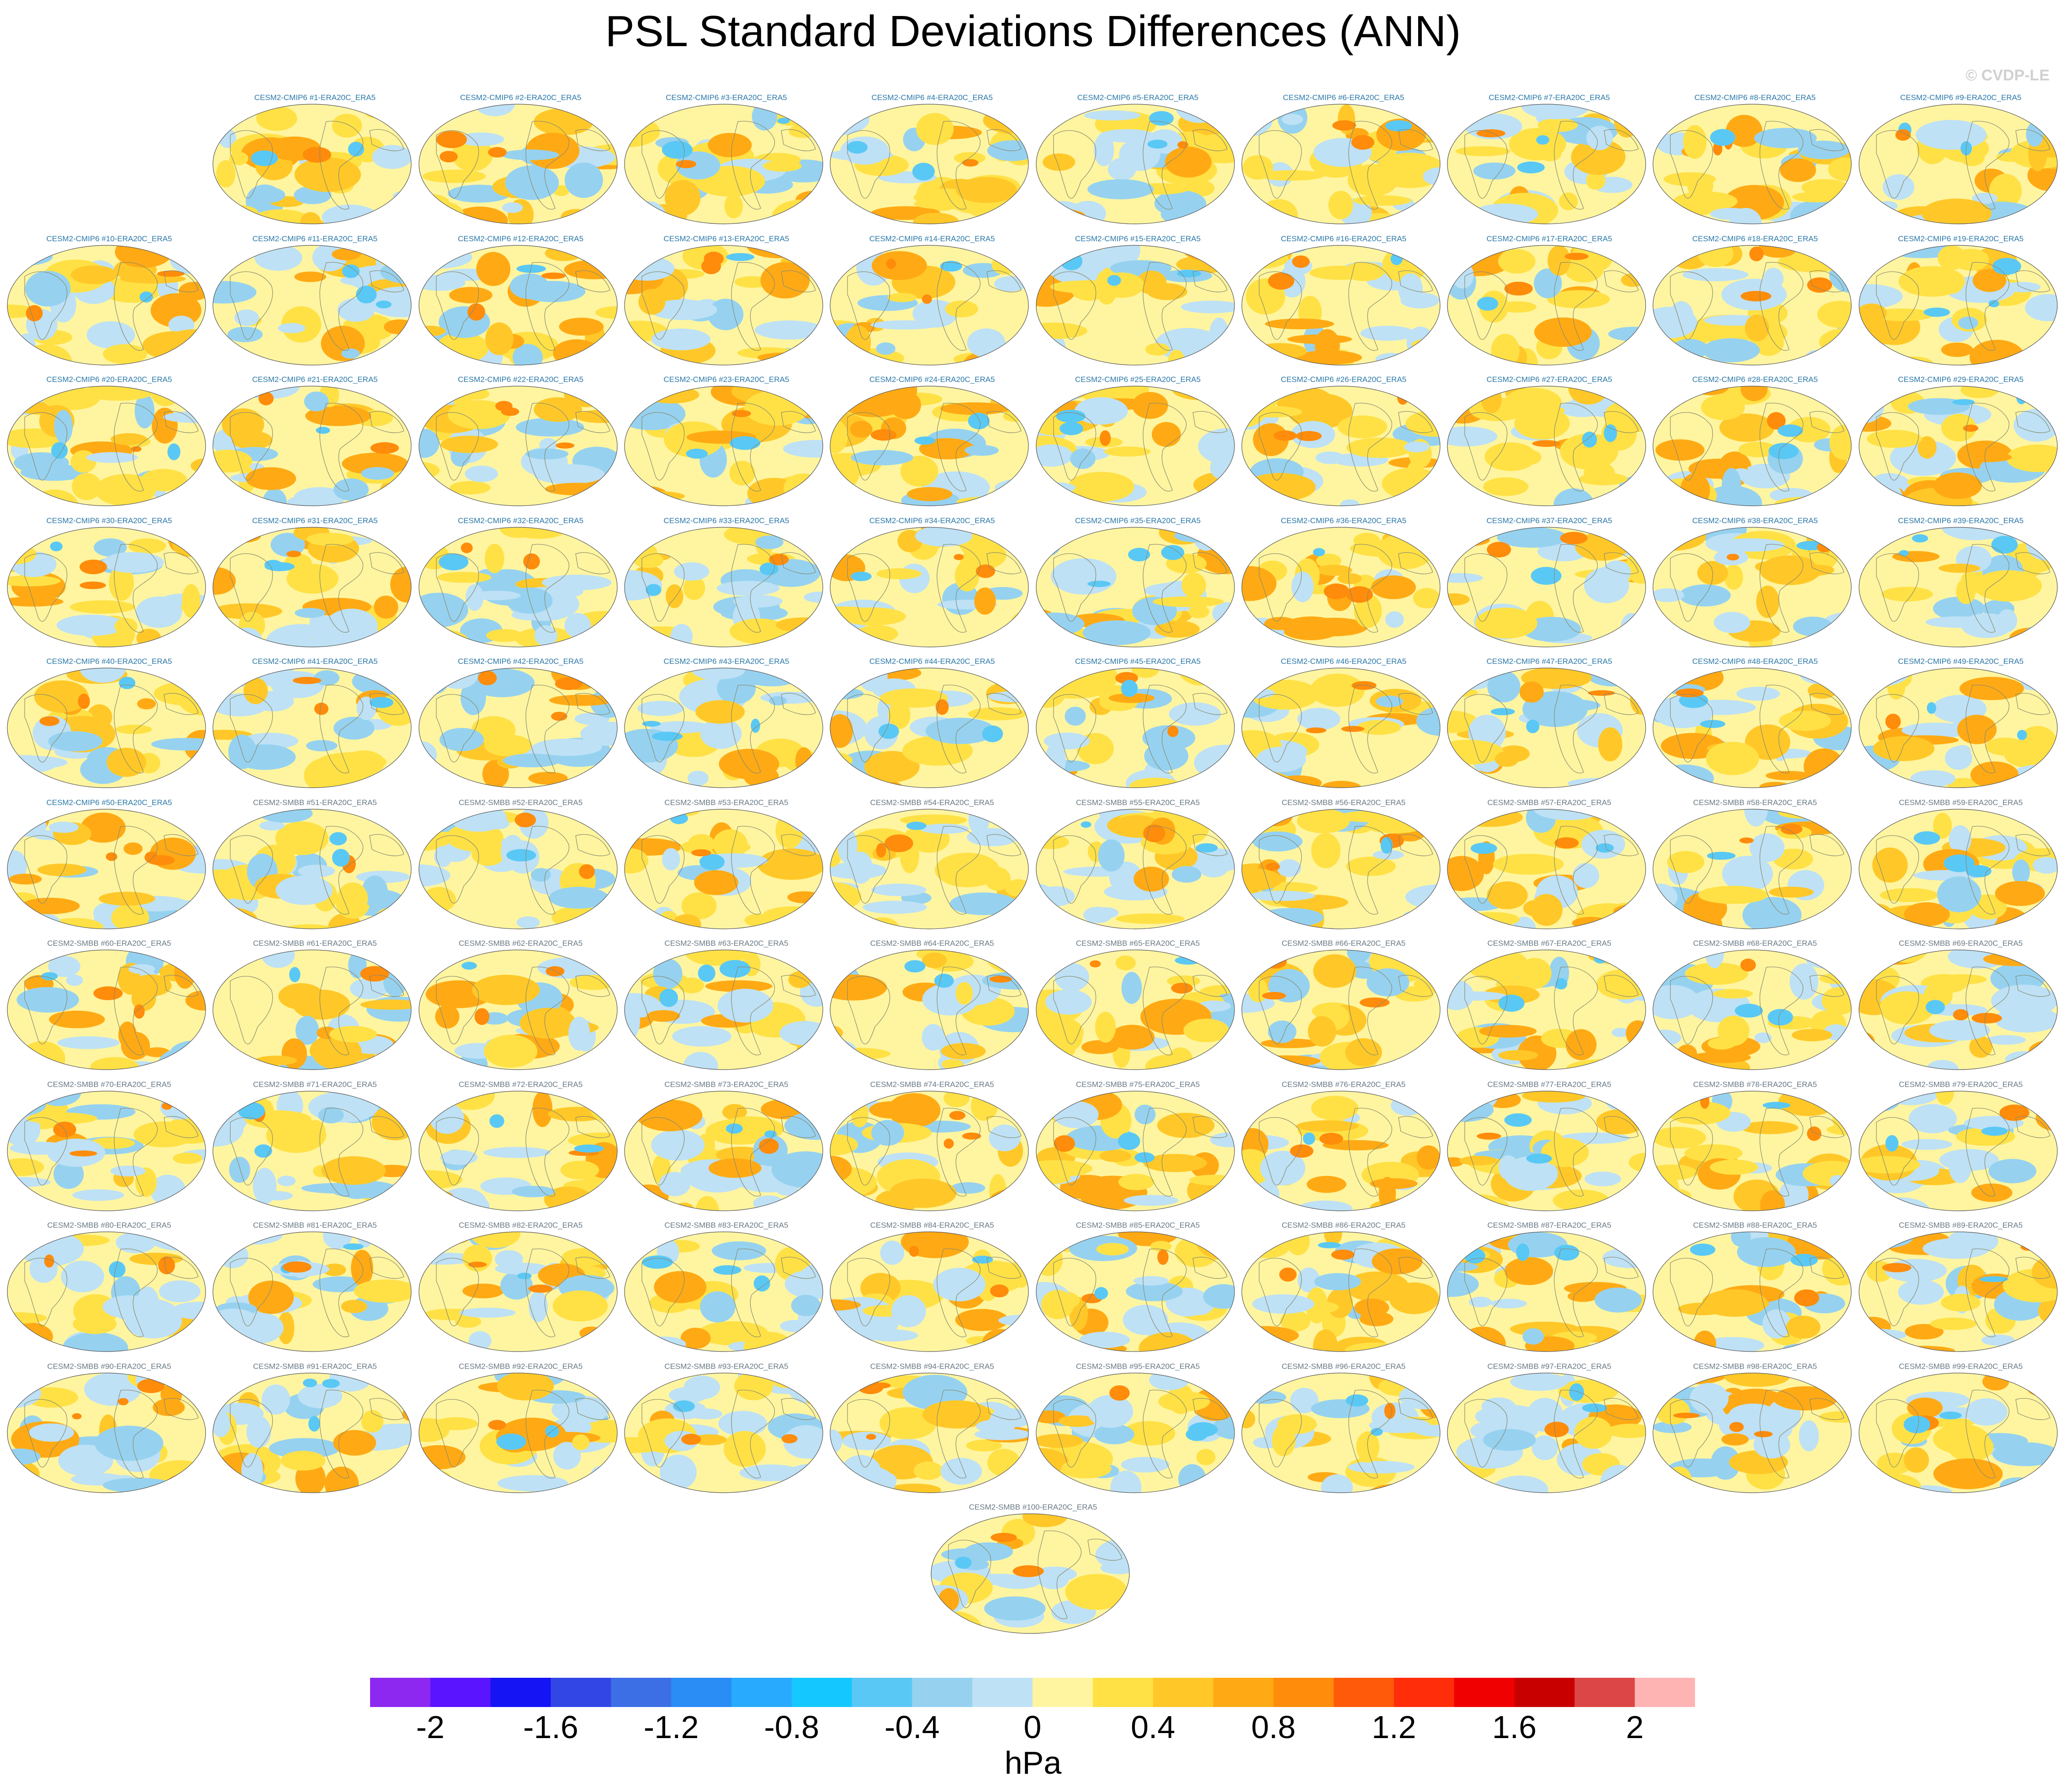 Image resolution: width=2066 pixels, height=1792 pixels. Describe the element at coordinates (550, 1727) in the screenshot. I see `colorbar-tick-label: -1.6` at that location.